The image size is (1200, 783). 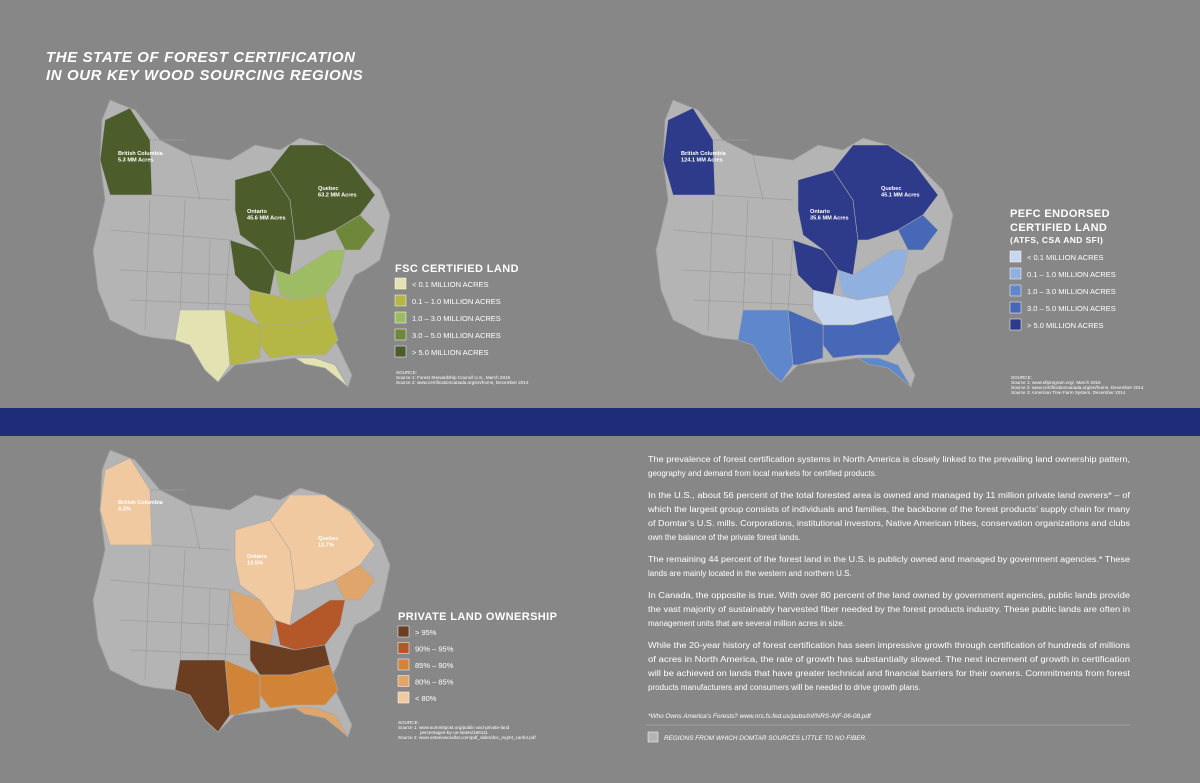 I want to click on map-label-name: Ontario, so click(x=820, y=212).